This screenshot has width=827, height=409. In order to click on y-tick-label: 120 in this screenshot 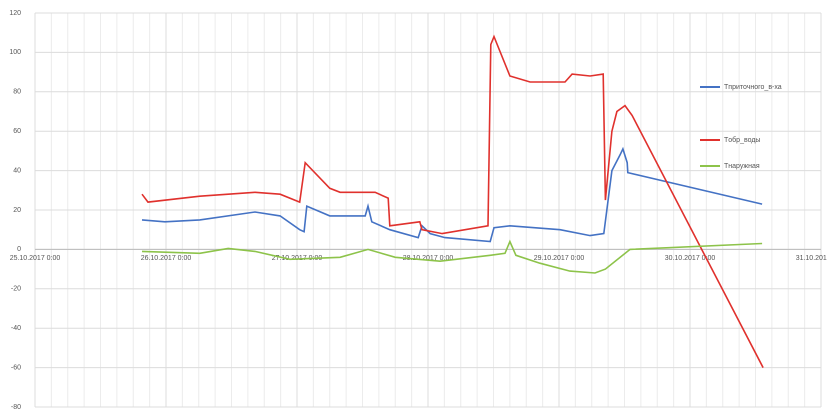, I will do `click(15, 13)`.